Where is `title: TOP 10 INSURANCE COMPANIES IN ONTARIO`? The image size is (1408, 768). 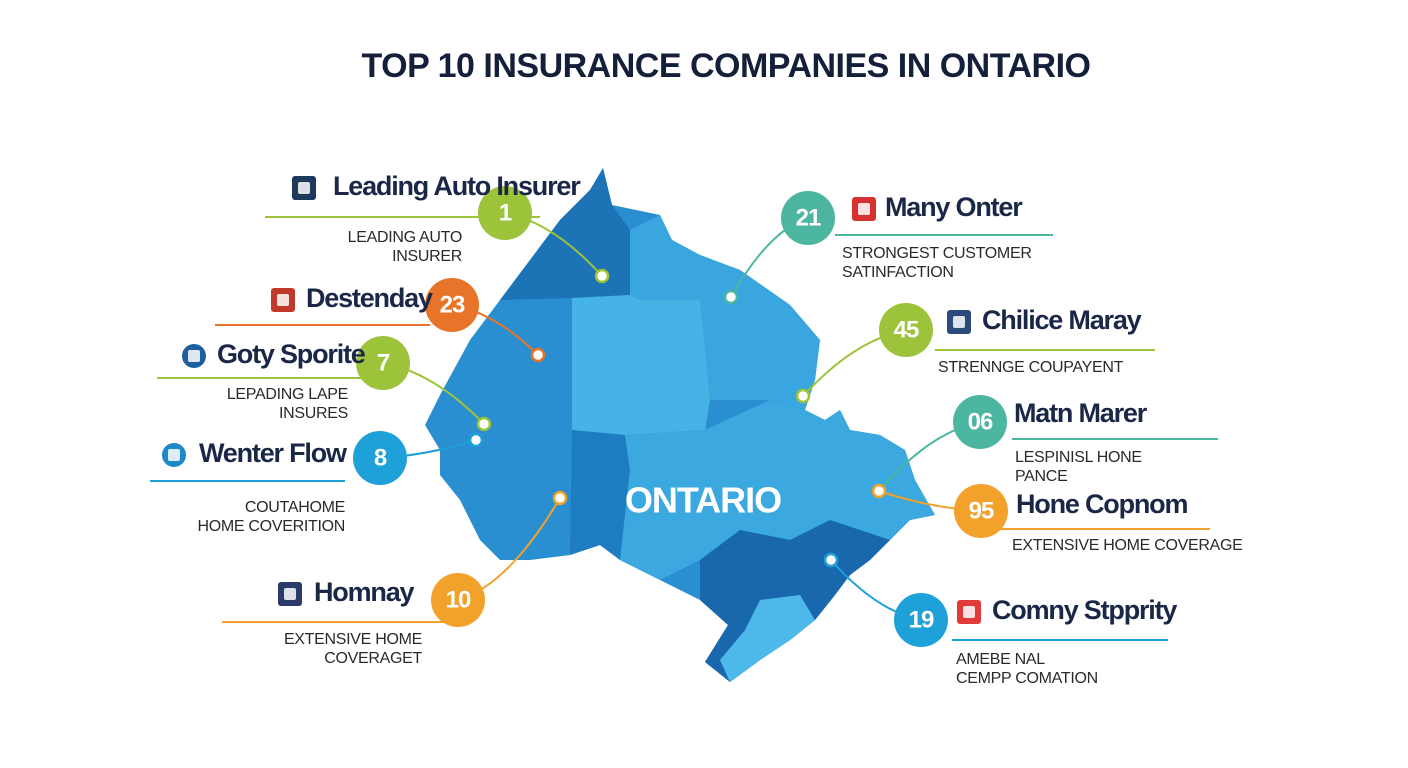
title: TOP 10 INSURANCE COMPANIES IN ONTARIO is located at coordinates (726, 66).